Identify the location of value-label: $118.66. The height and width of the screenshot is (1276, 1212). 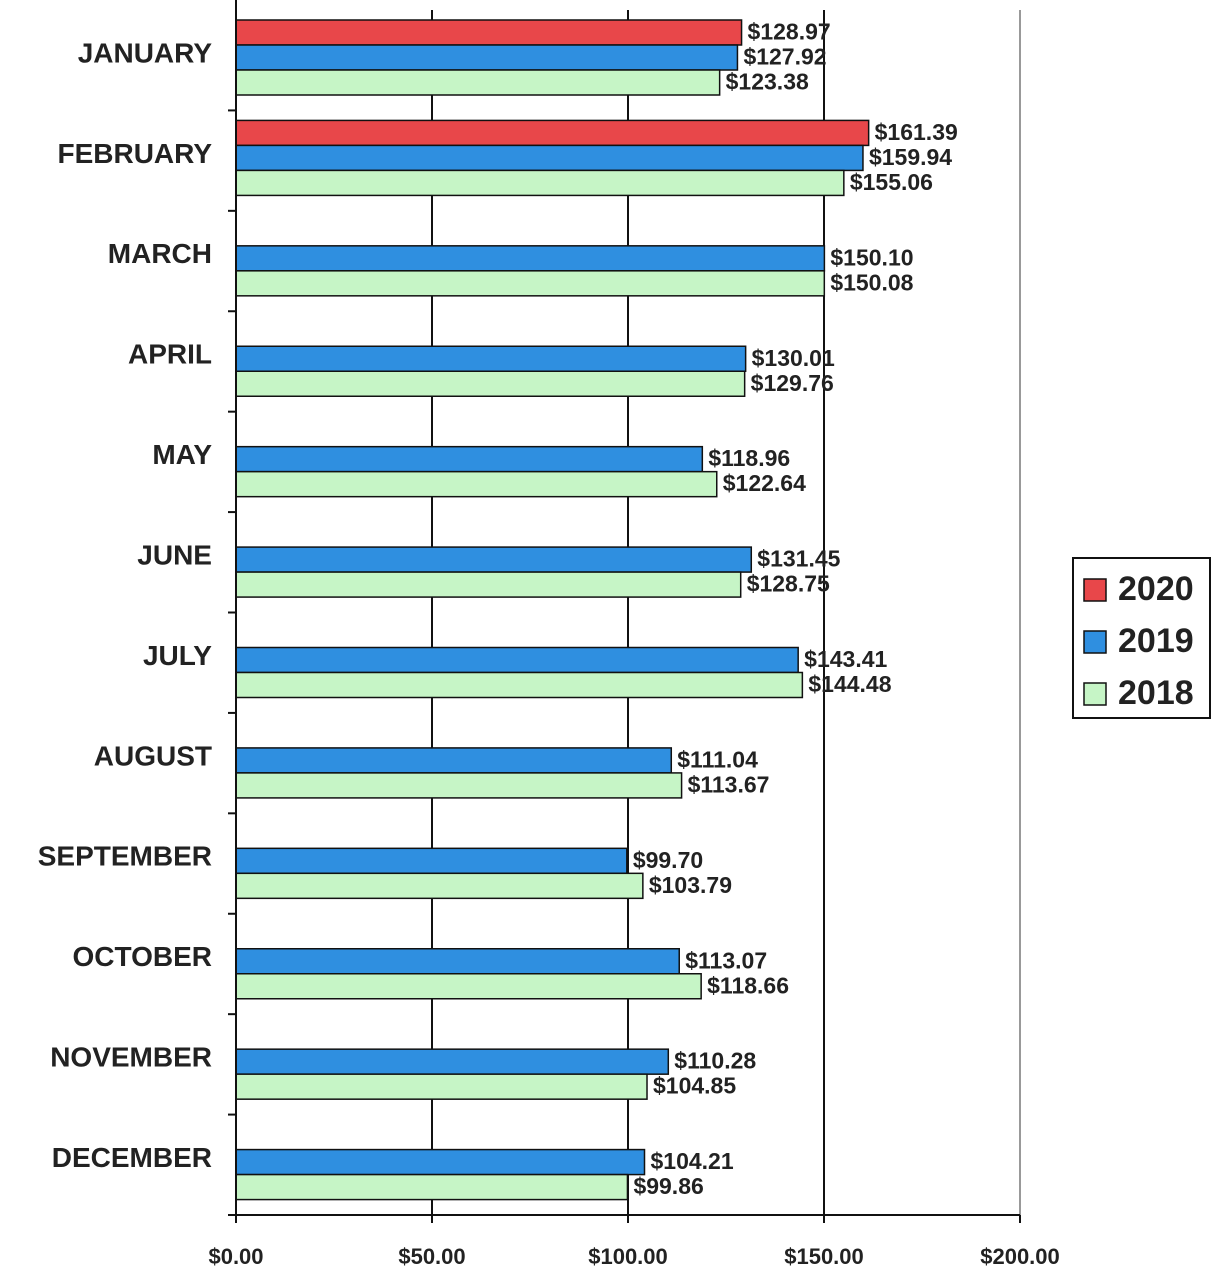
(748, 985).